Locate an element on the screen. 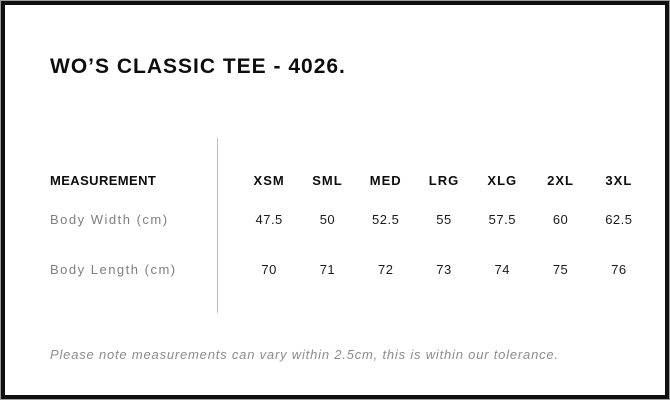 Image resolution: width=670 pixels, height=400 pixels. value-cell: 72 is located at coordinates (385, 269).